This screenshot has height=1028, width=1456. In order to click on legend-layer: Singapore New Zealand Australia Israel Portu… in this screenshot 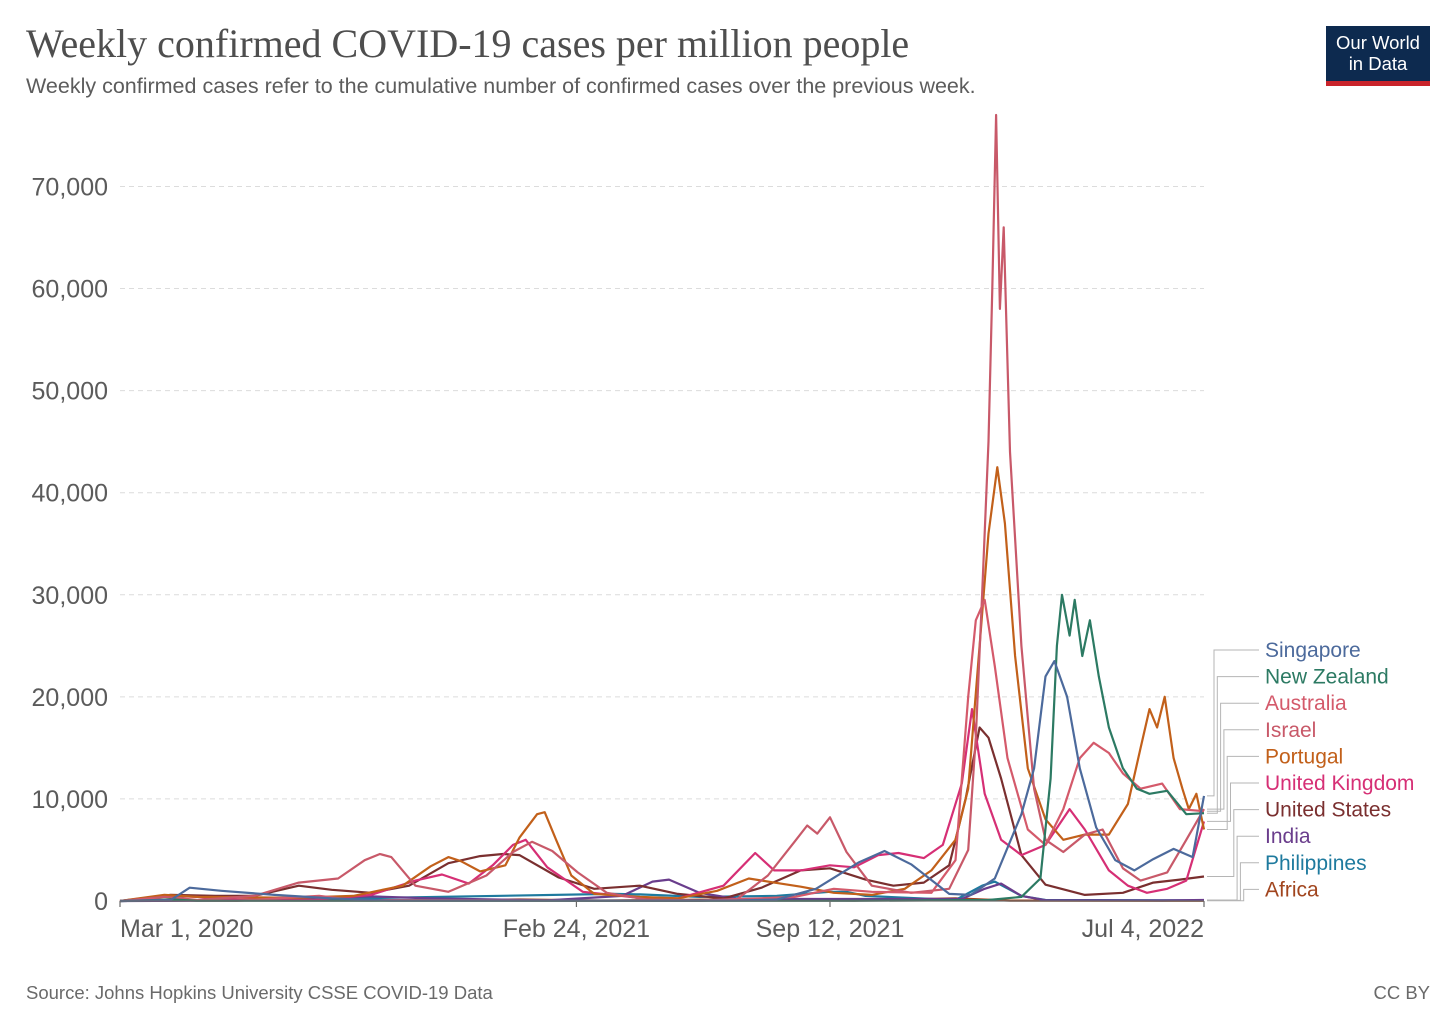, I will do `click(1310, 770)`.